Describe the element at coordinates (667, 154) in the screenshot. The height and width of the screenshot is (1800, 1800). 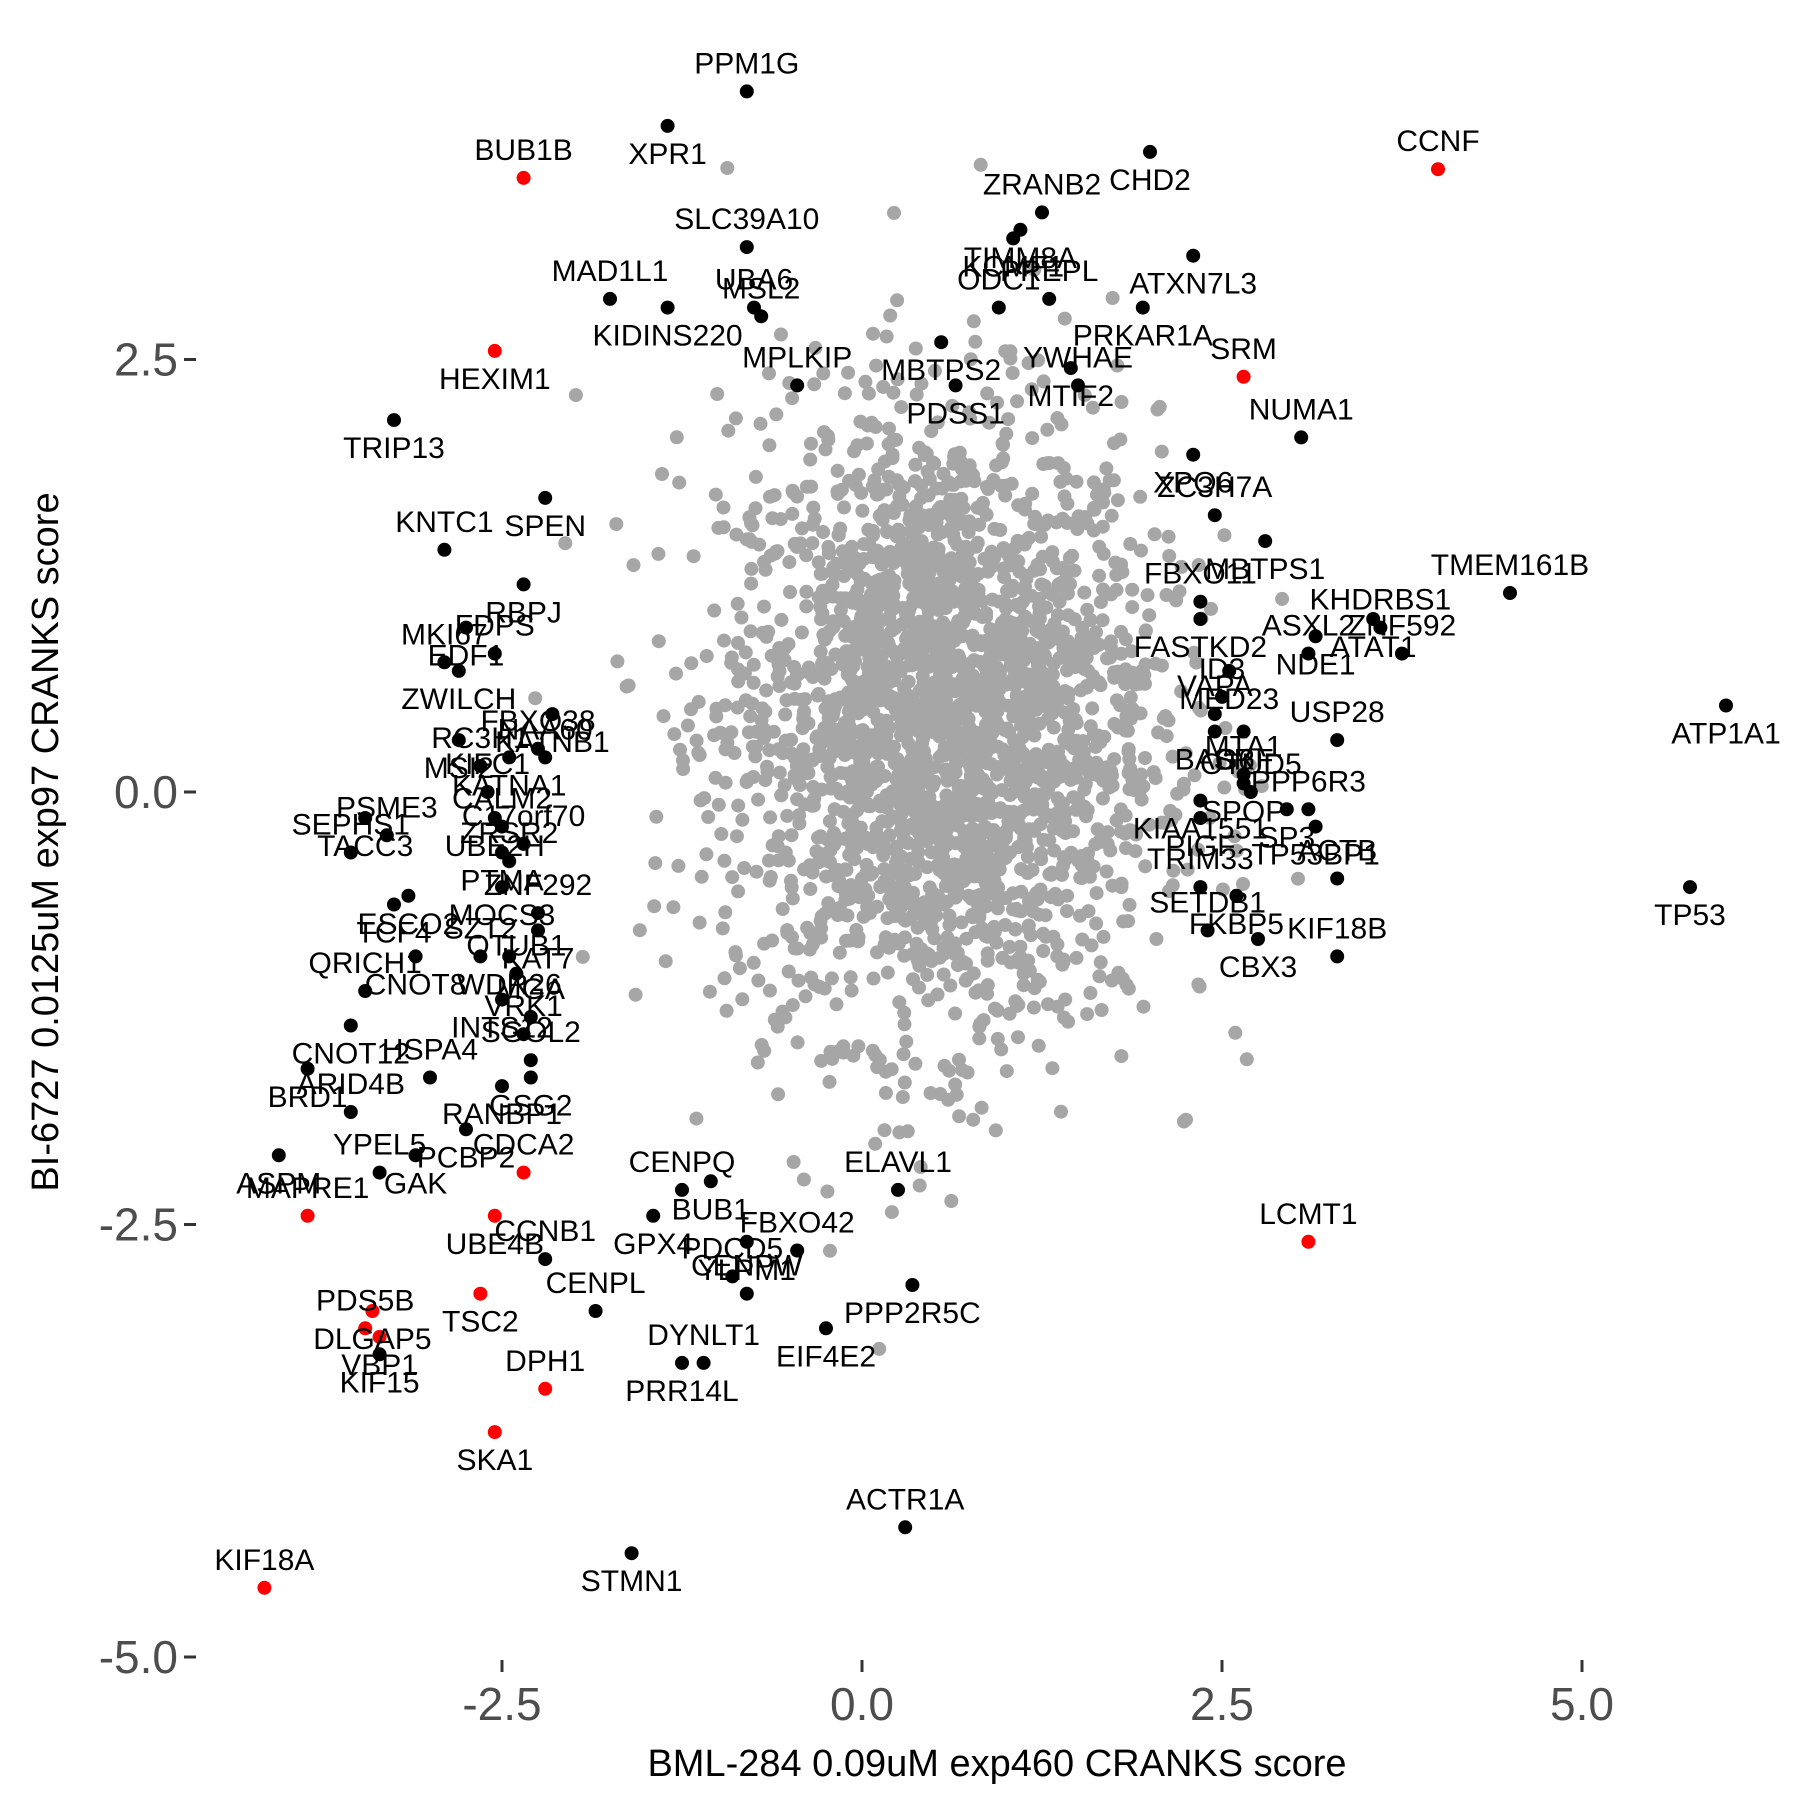
I see `gene-label: XPR1` at that location.